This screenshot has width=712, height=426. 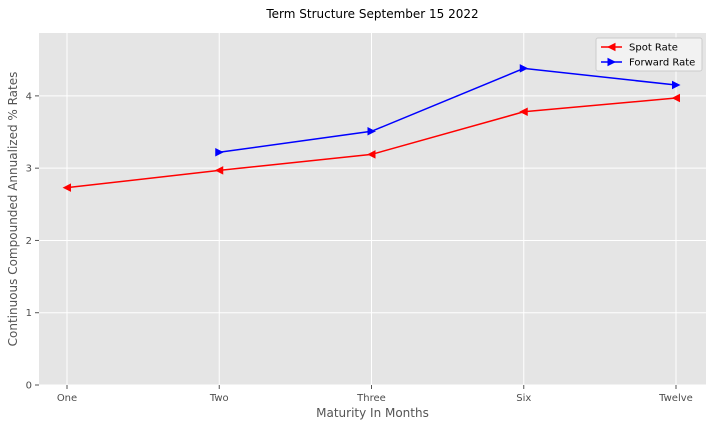 What do you see at coordinates (29, 96) in the screenshot?
I see `y-tick-label: 4` at bounding box center [29, 96].